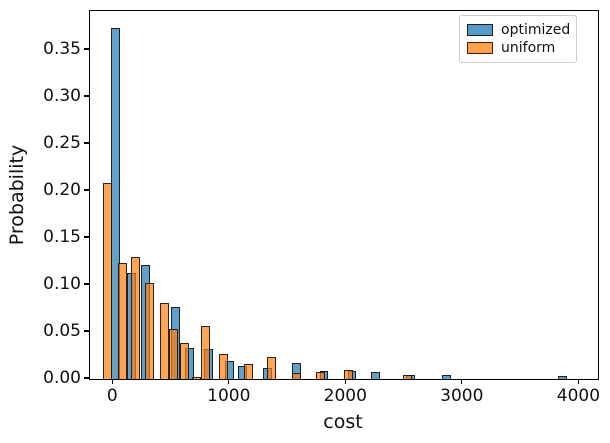 Image resolution: width=610 pixels, height=443 pixels. I want to click on y-tick-label: 0.35, so click(62, 49).